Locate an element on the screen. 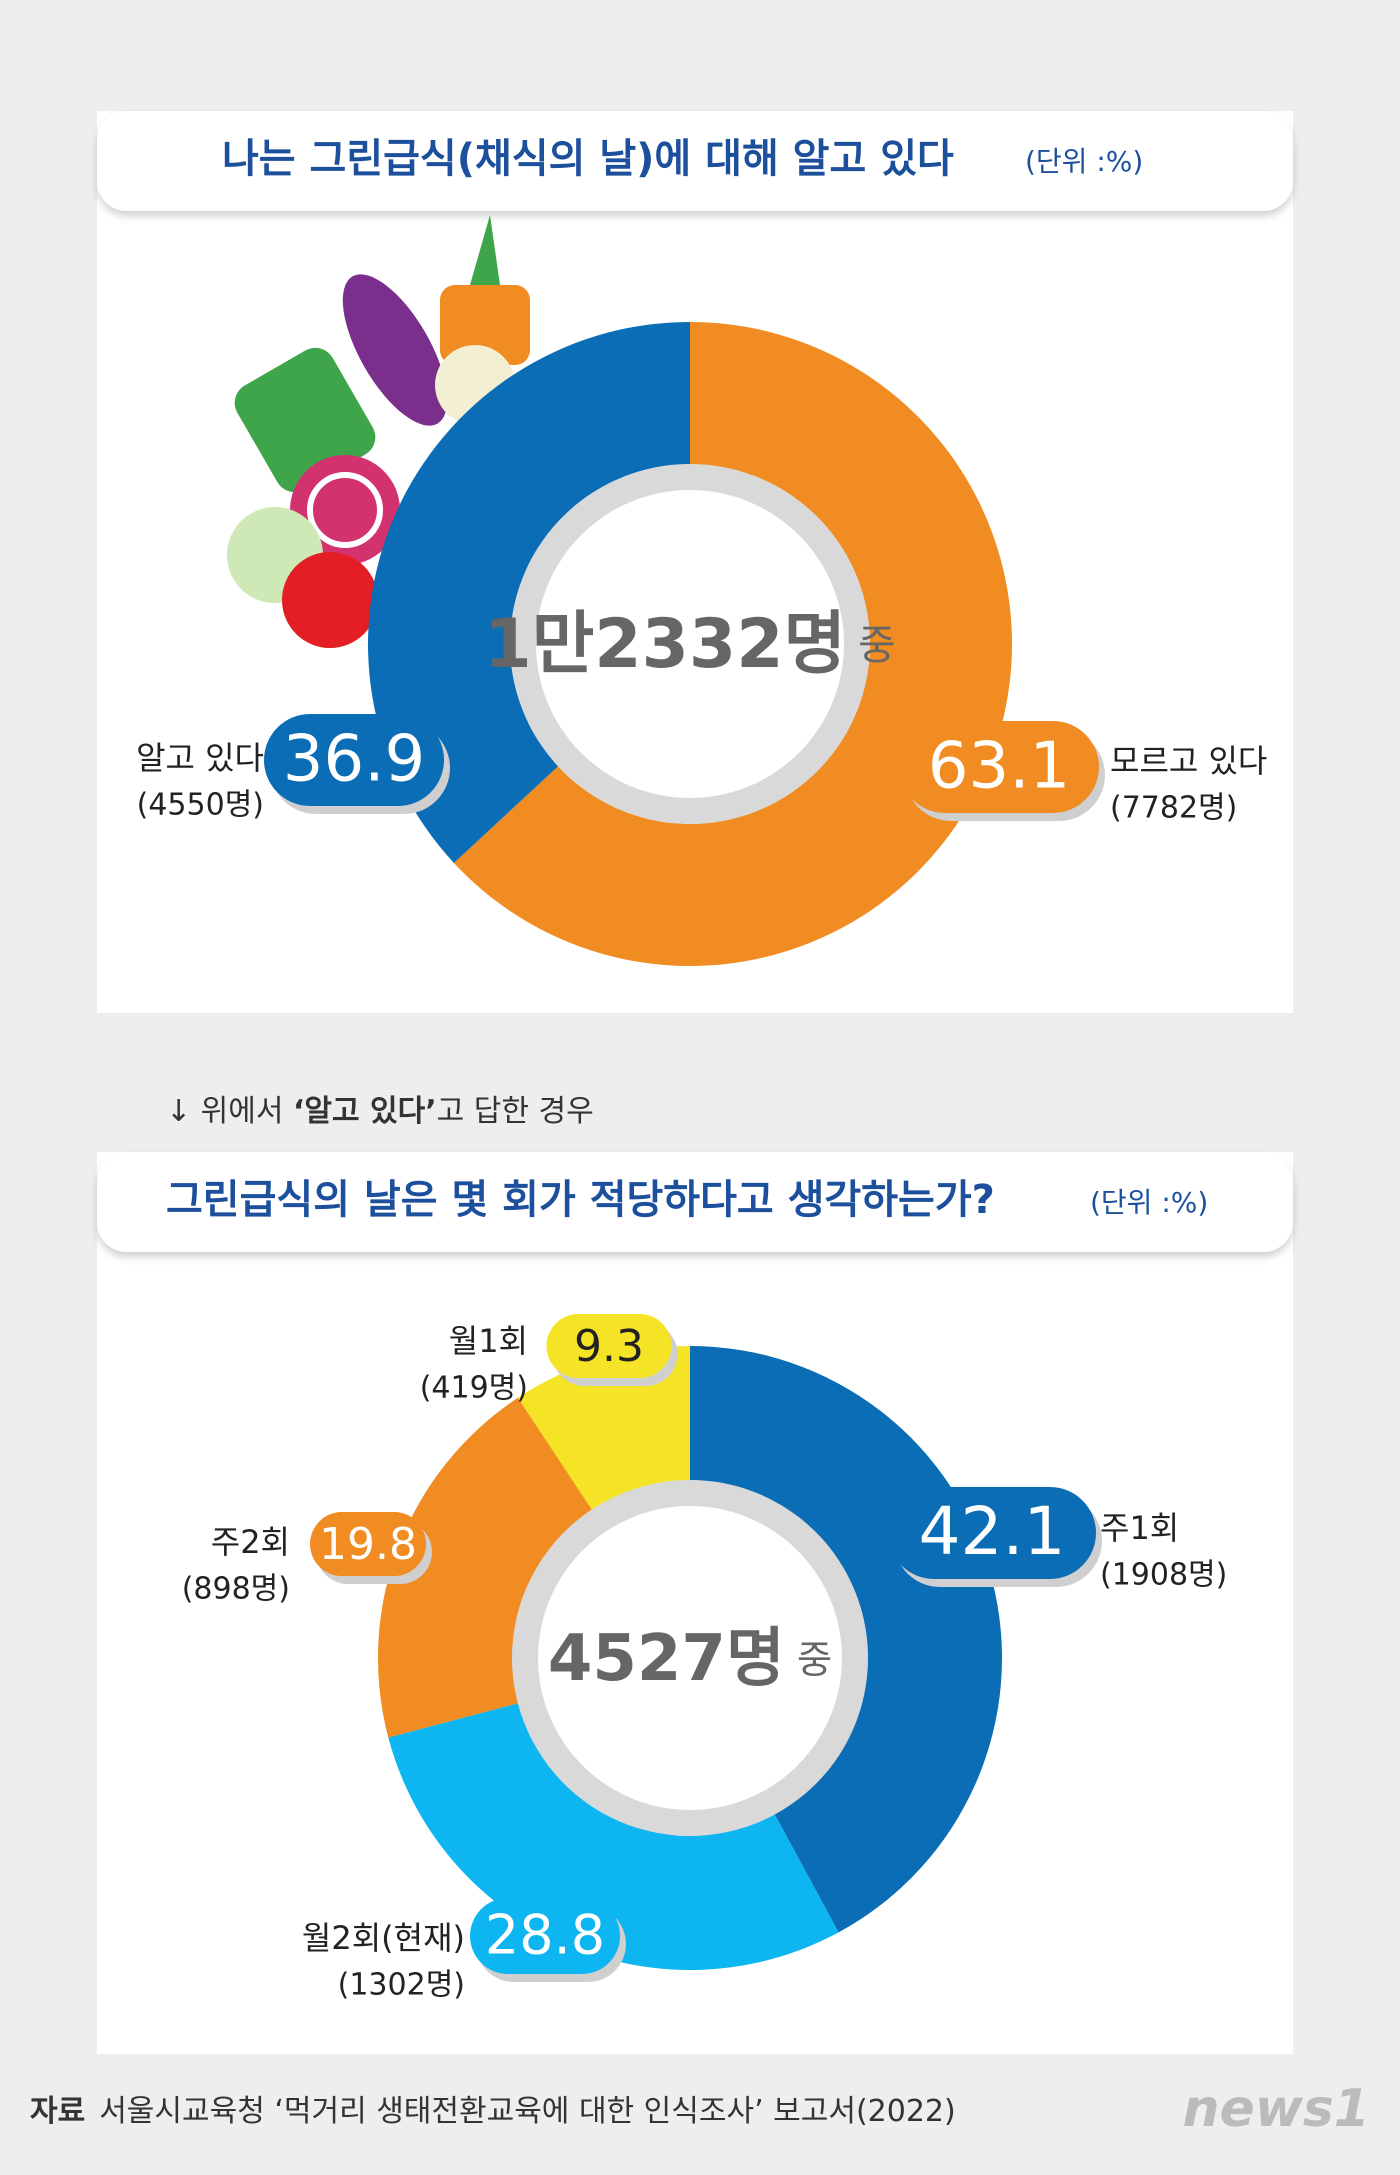 This screenshot has width=1400, height=2175. category-label: 주2회 is located at coordinates (250, 1542).